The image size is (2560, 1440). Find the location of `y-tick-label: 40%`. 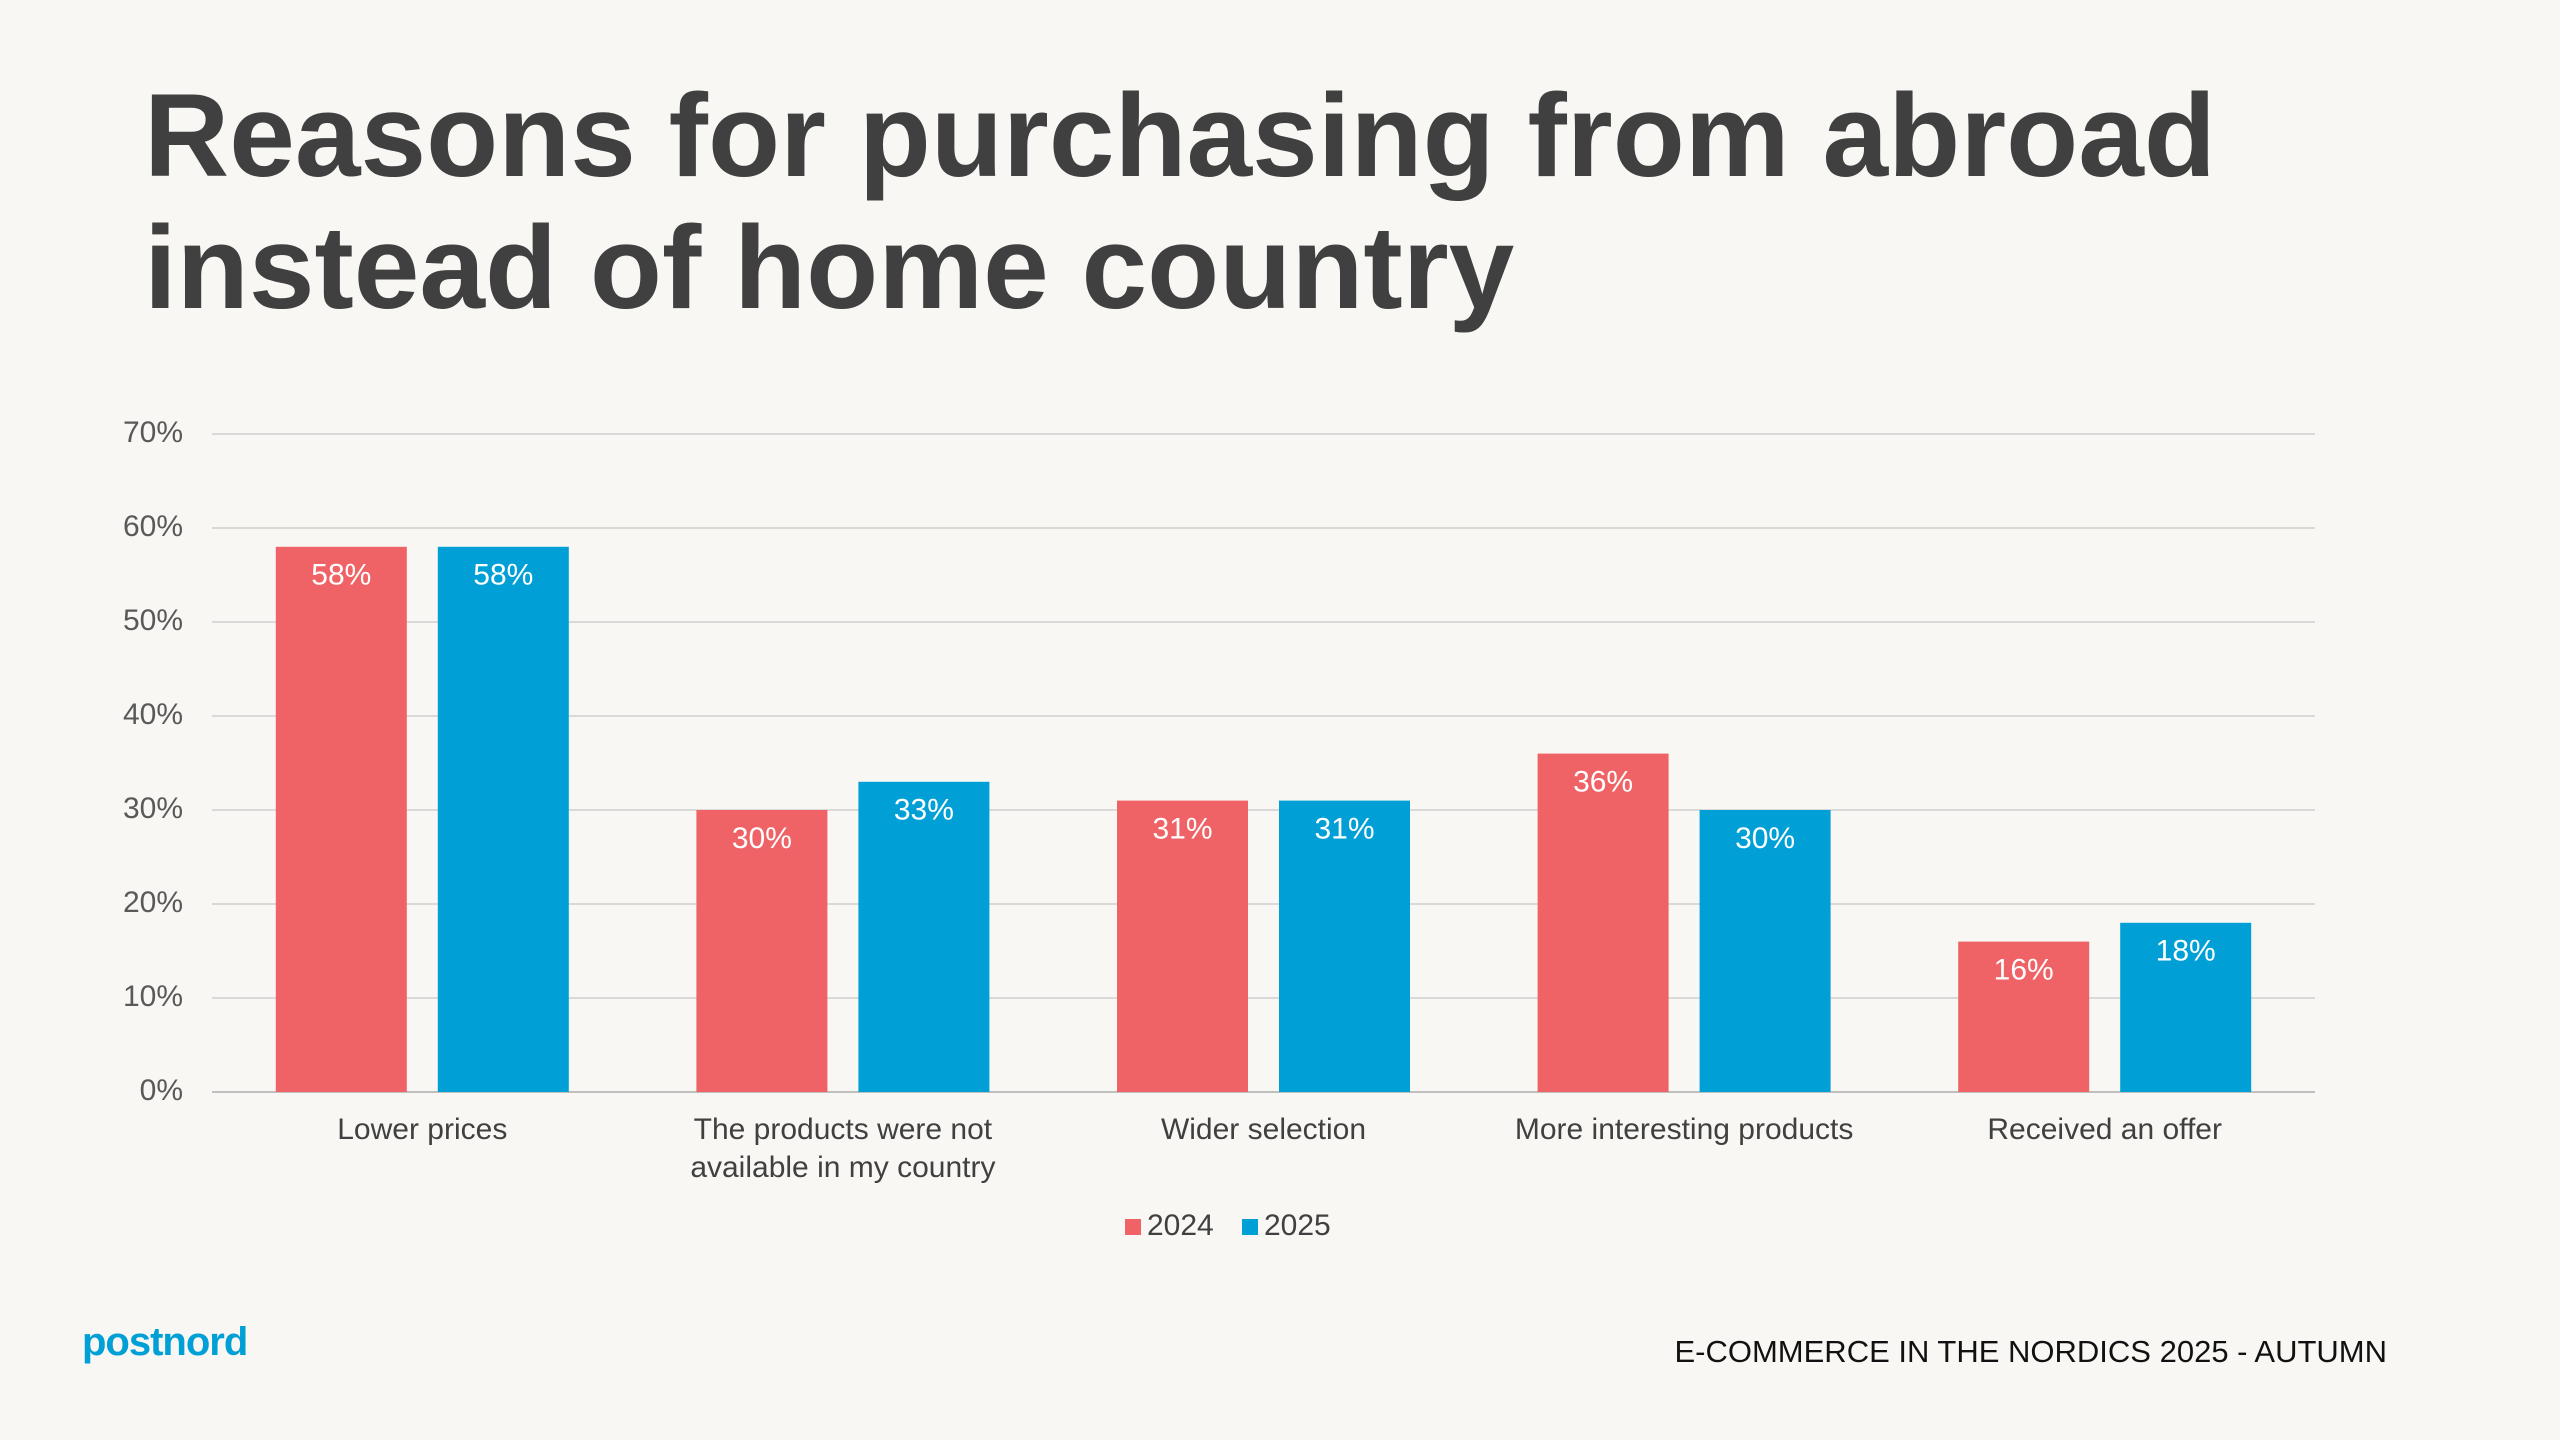

y-tick-label: 40% is located at coordinates (153, 714).